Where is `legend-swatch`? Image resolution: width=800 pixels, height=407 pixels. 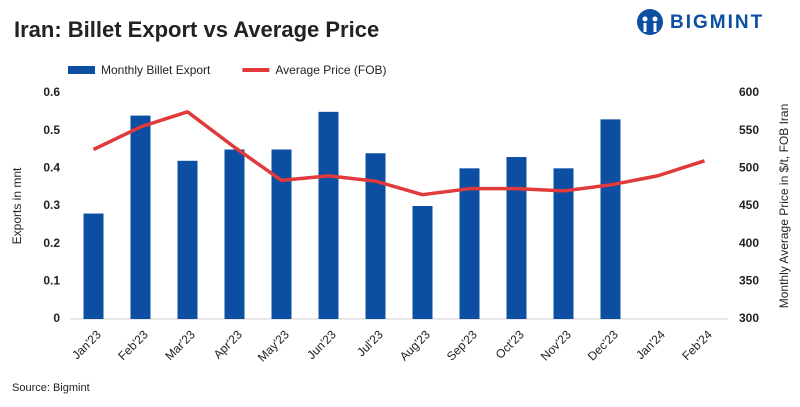
legend-swatch is located at coordinates (81, 70).